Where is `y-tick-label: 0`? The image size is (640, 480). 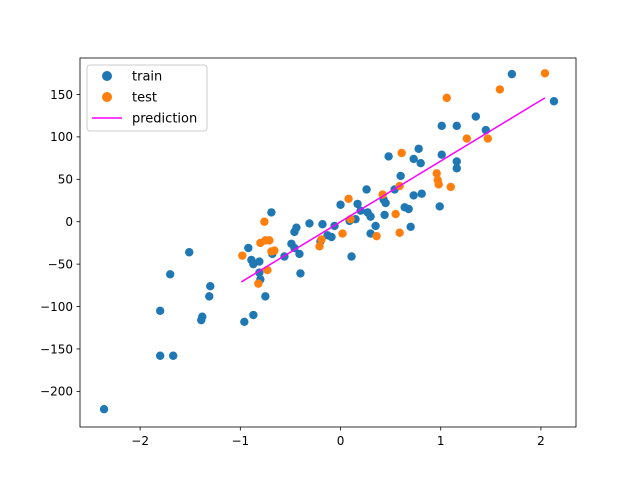 y-tick-label: 0 is located at coordinates (69, 222).